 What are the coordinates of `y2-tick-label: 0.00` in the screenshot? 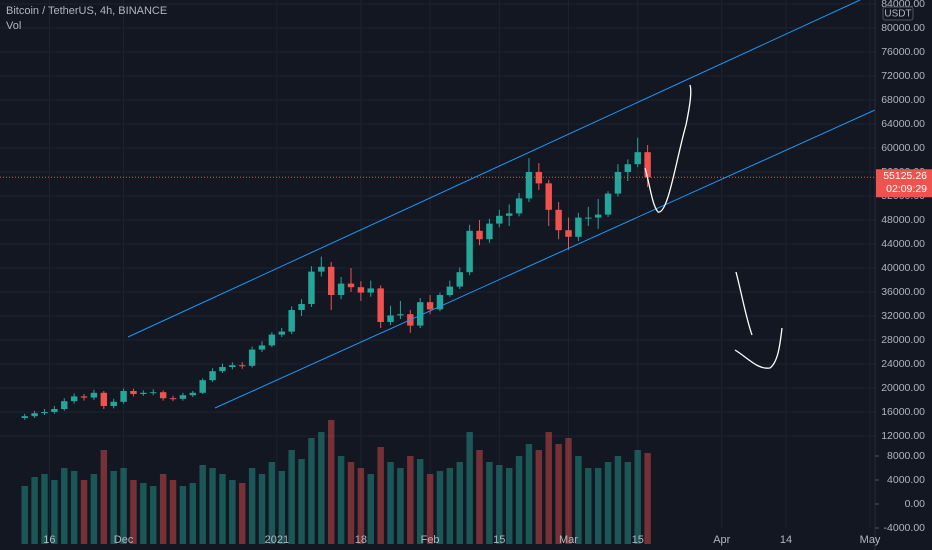 It's located at (915, 504).